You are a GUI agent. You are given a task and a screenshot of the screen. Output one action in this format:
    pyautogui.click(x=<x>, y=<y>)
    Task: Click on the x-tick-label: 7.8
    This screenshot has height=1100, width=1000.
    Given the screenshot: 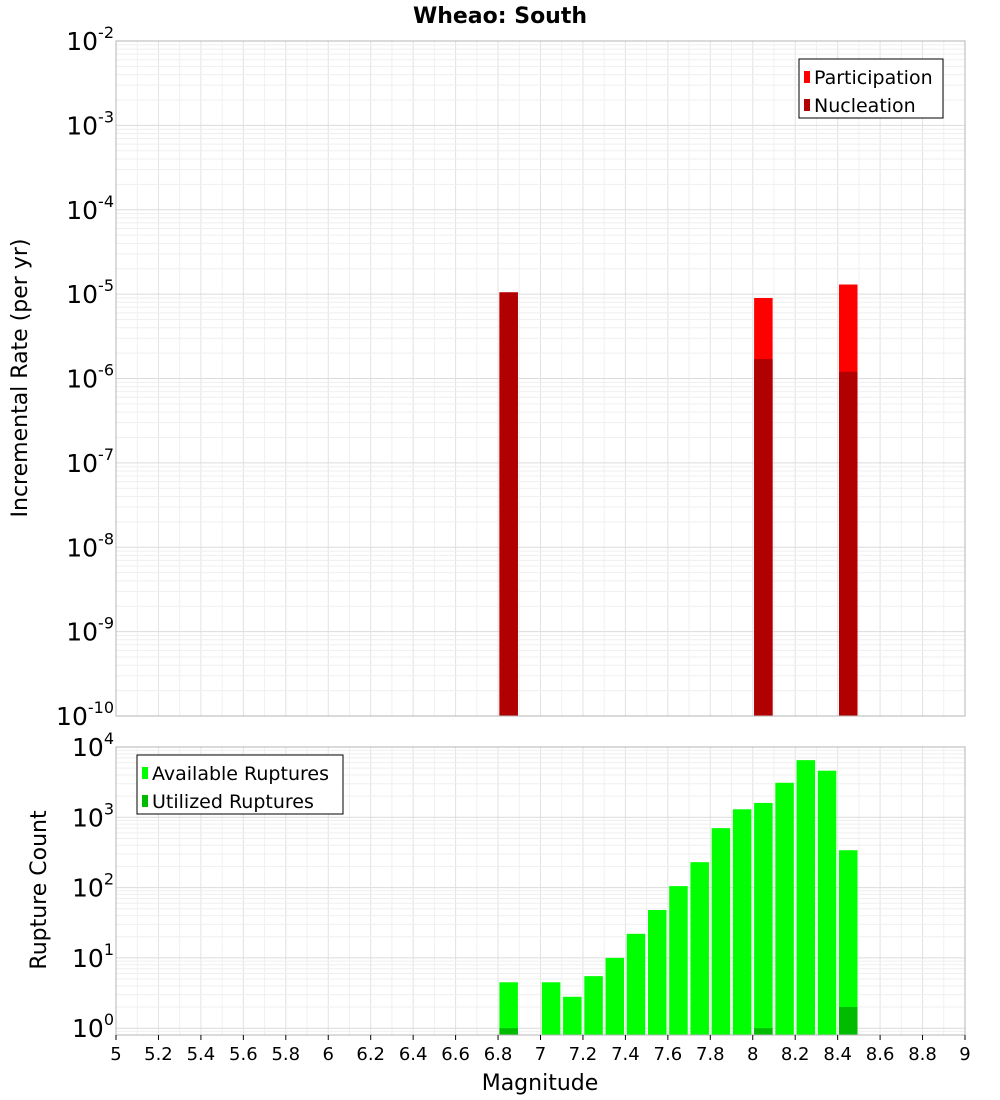 What is the action you would take?
    pyautogui.click(x=710, y=1054)
    